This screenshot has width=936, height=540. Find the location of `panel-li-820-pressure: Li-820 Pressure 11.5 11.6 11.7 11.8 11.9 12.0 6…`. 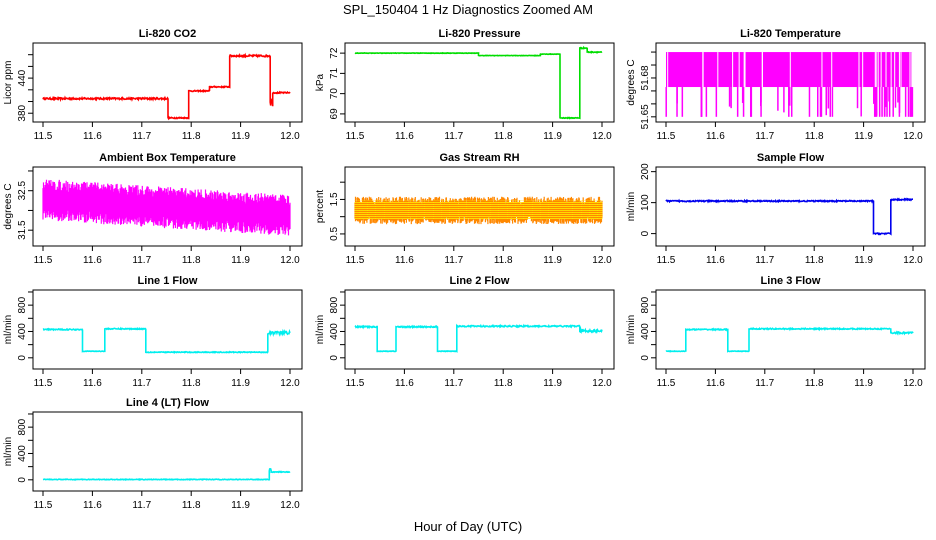

panel-li-820-pressure: Li-820 Pressure 11.5 11.6 11.7 11.8 11.9 12.0 6… is located at coordinates (465, 85).